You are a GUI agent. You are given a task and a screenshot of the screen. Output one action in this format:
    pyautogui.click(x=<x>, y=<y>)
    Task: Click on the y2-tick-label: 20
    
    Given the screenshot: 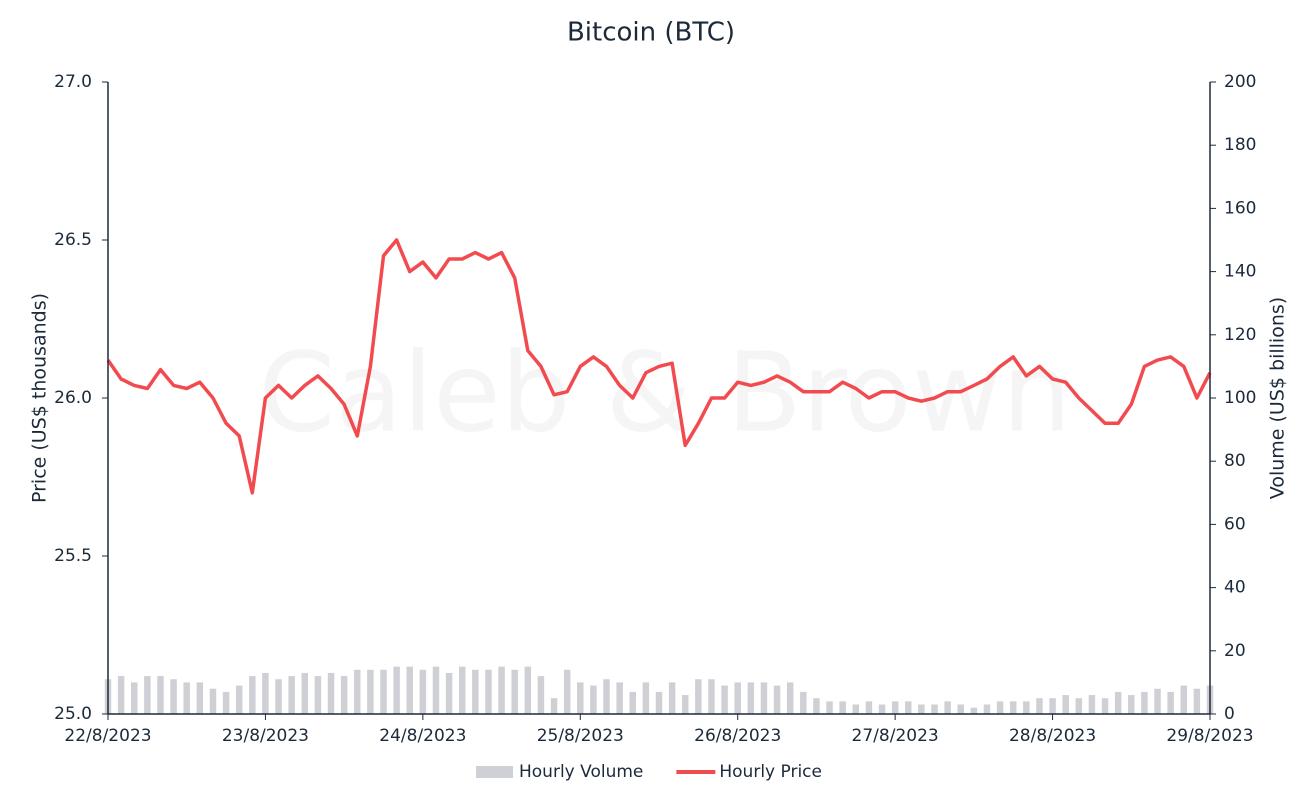 What is the action you would take?
    pyautogui.click(x=1235, y=651)
    